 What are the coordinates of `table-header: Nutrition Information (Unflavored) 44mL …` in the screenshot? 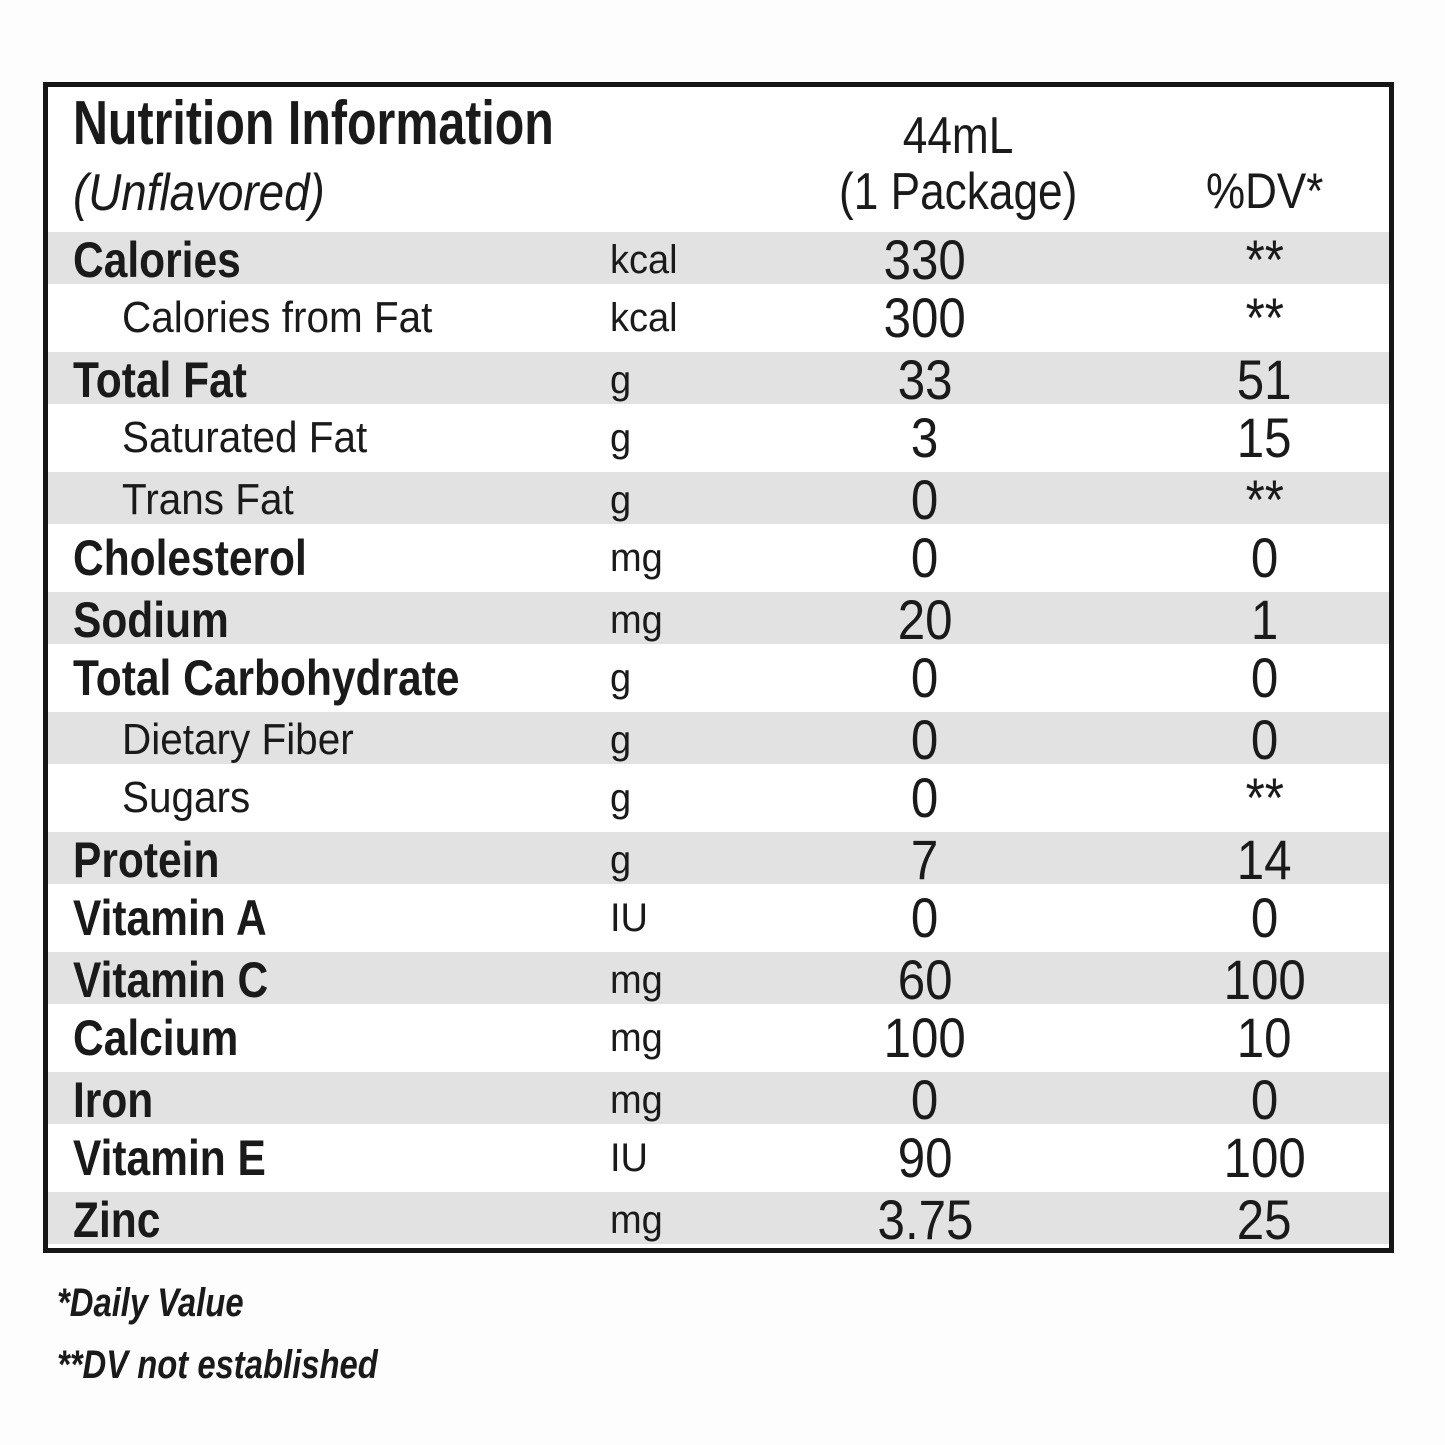 It's located at (718, 157).